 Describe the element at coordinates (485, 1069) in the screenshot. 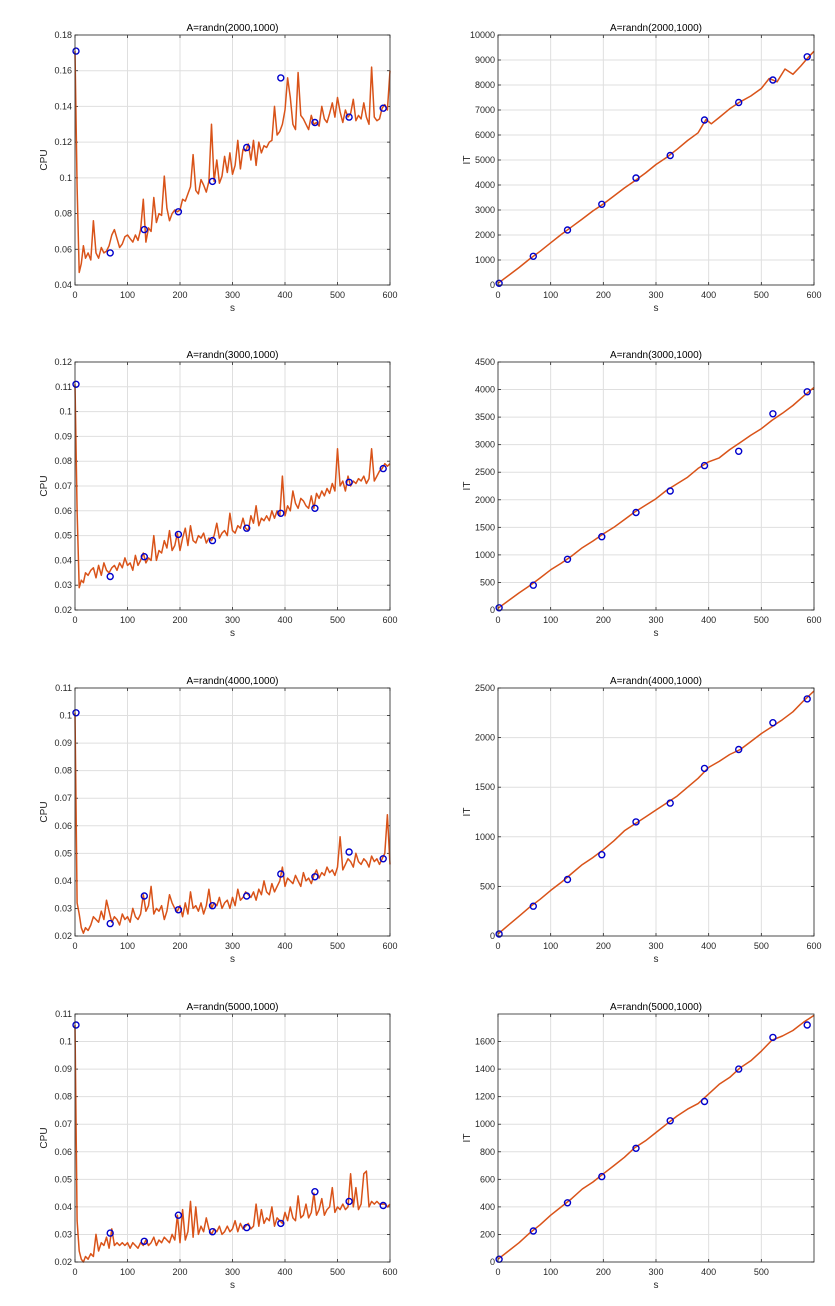

I see `y-tick-label: 1400` at that location.